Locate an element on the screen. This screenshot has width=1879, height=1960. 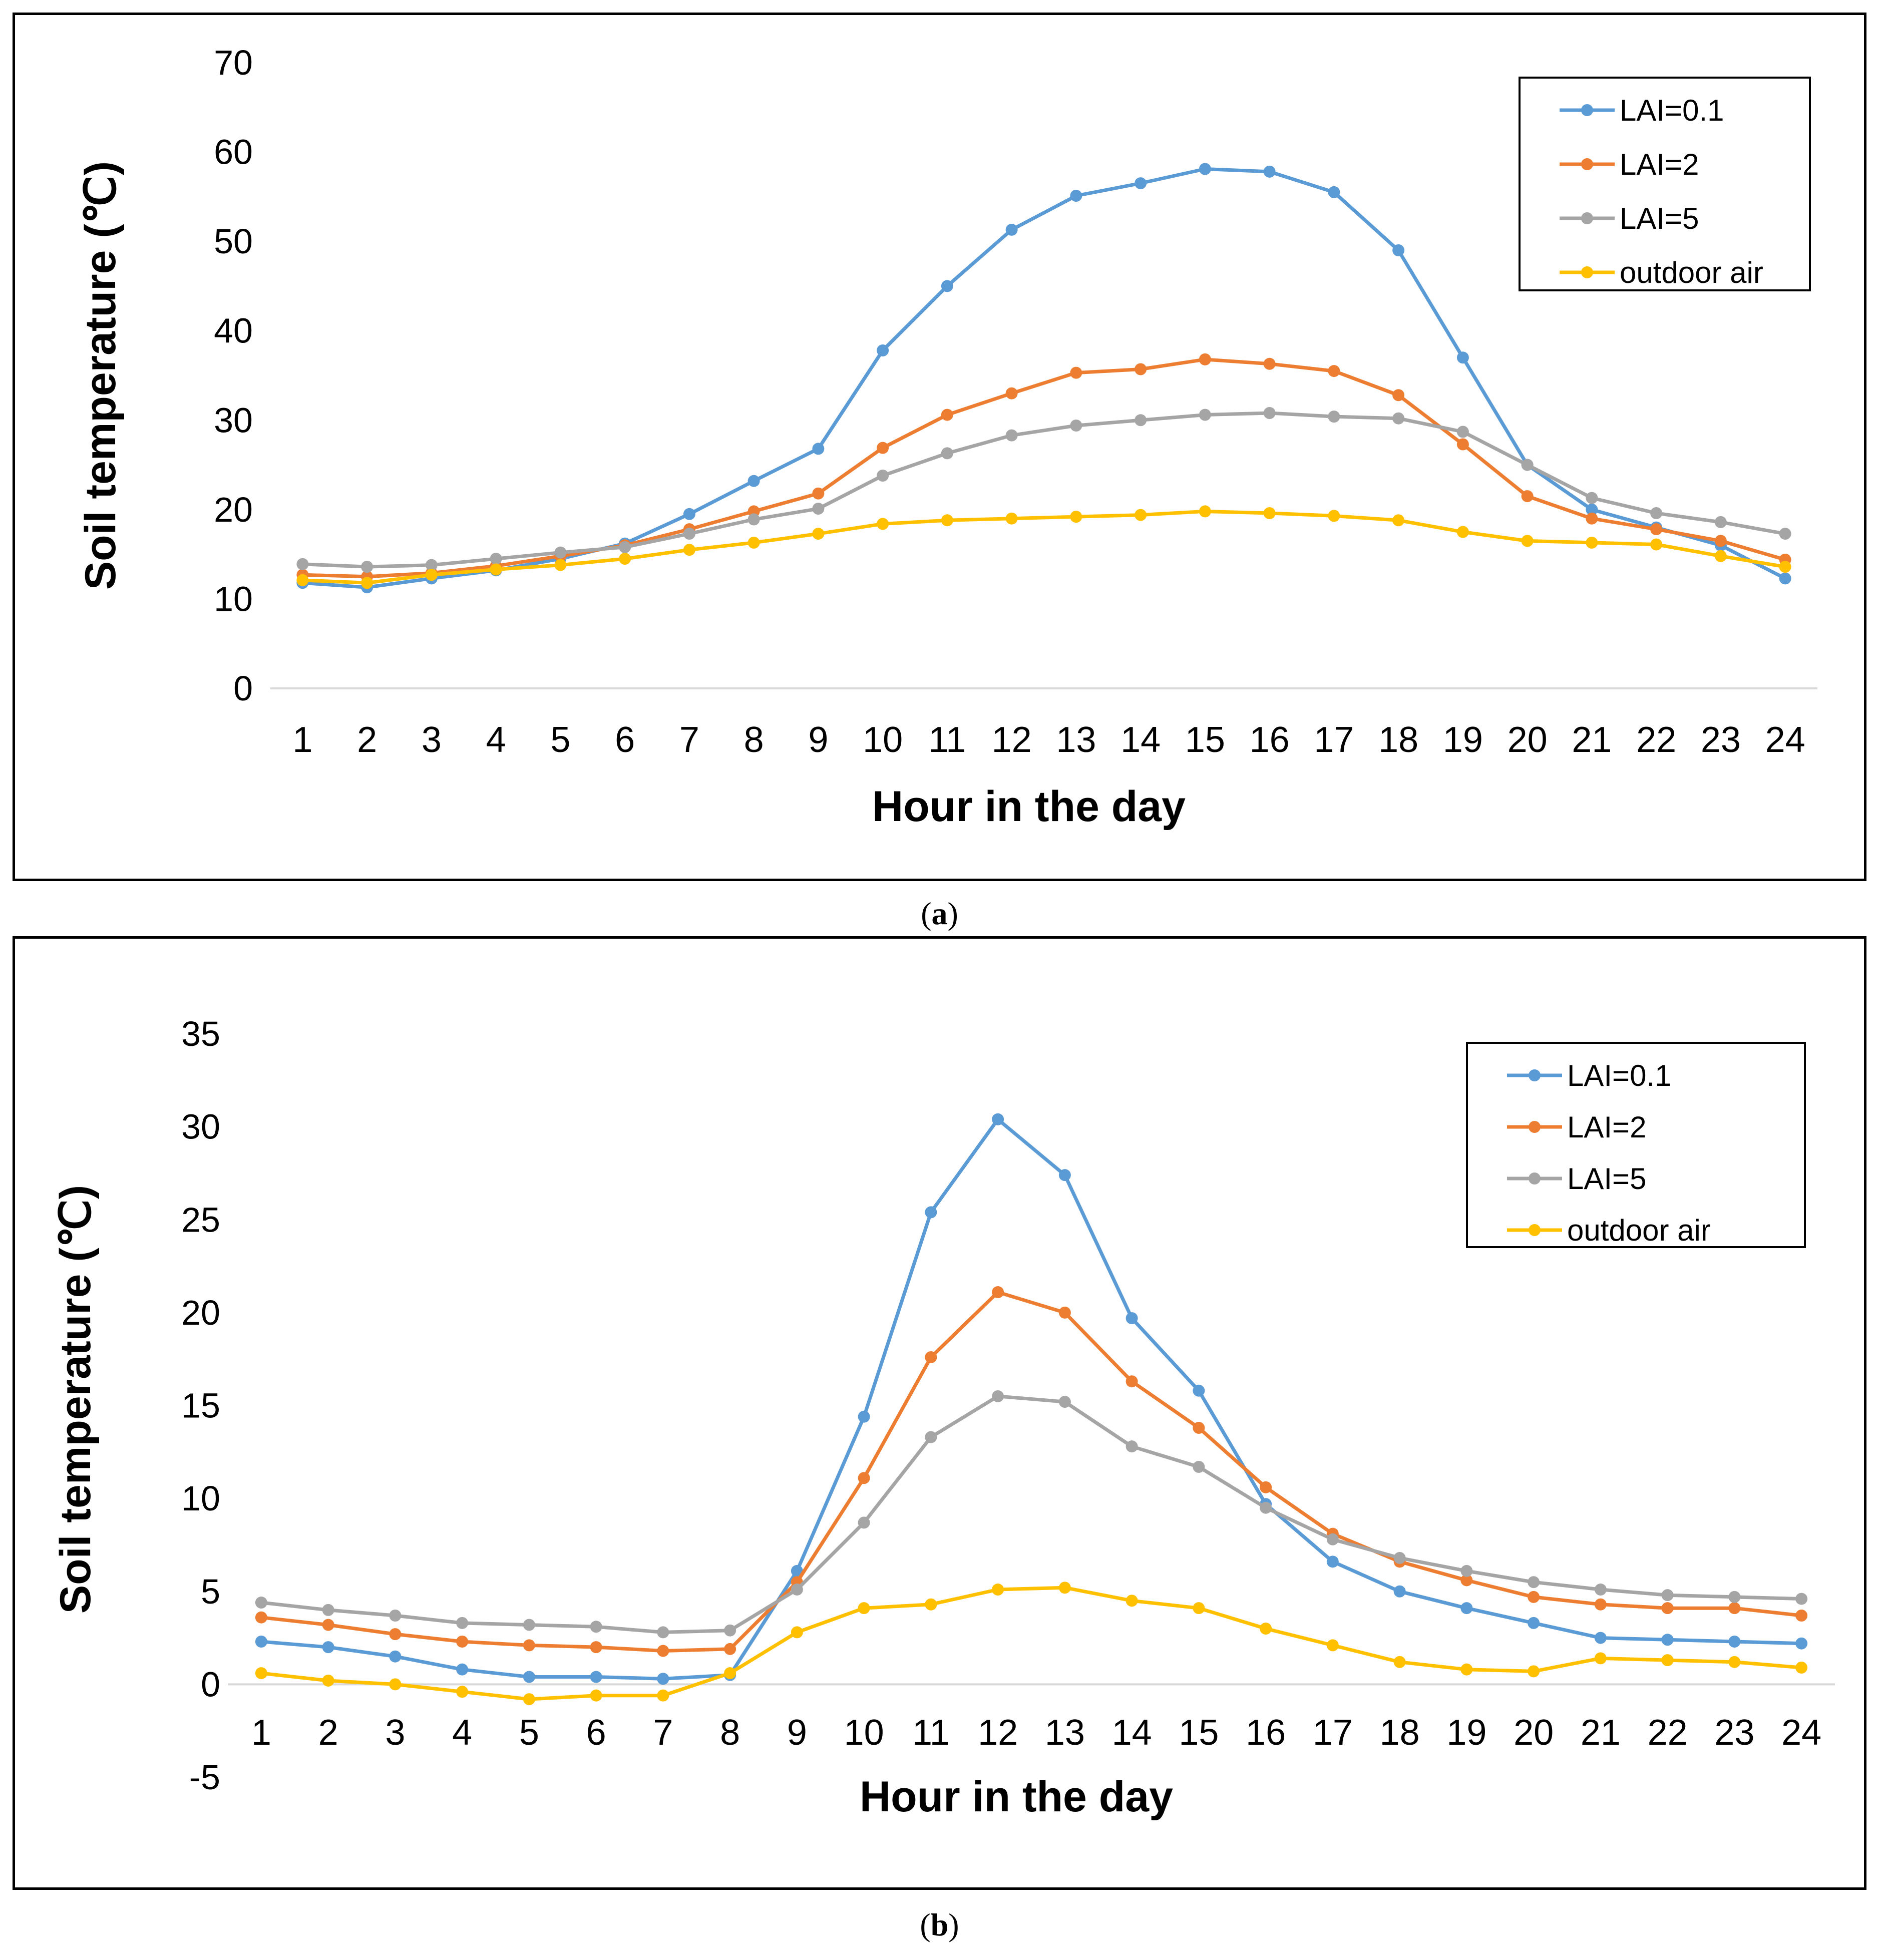
chart-b-y-tick-label: 5 is located at coordinates (210, 1591).